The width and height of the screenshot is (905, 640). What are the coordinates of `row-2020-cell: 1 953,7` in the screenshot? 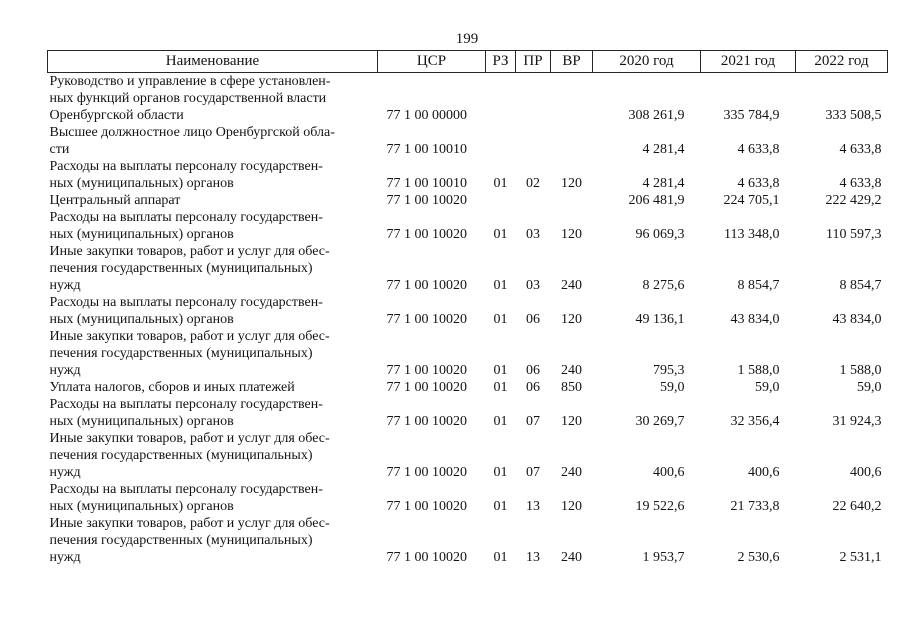 It's located at (663, 557).